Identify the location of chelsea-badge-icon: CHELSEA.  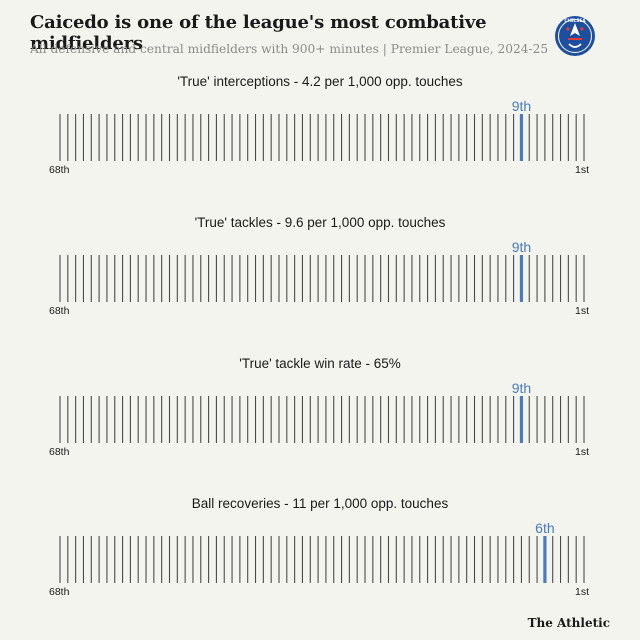
(575, 36).